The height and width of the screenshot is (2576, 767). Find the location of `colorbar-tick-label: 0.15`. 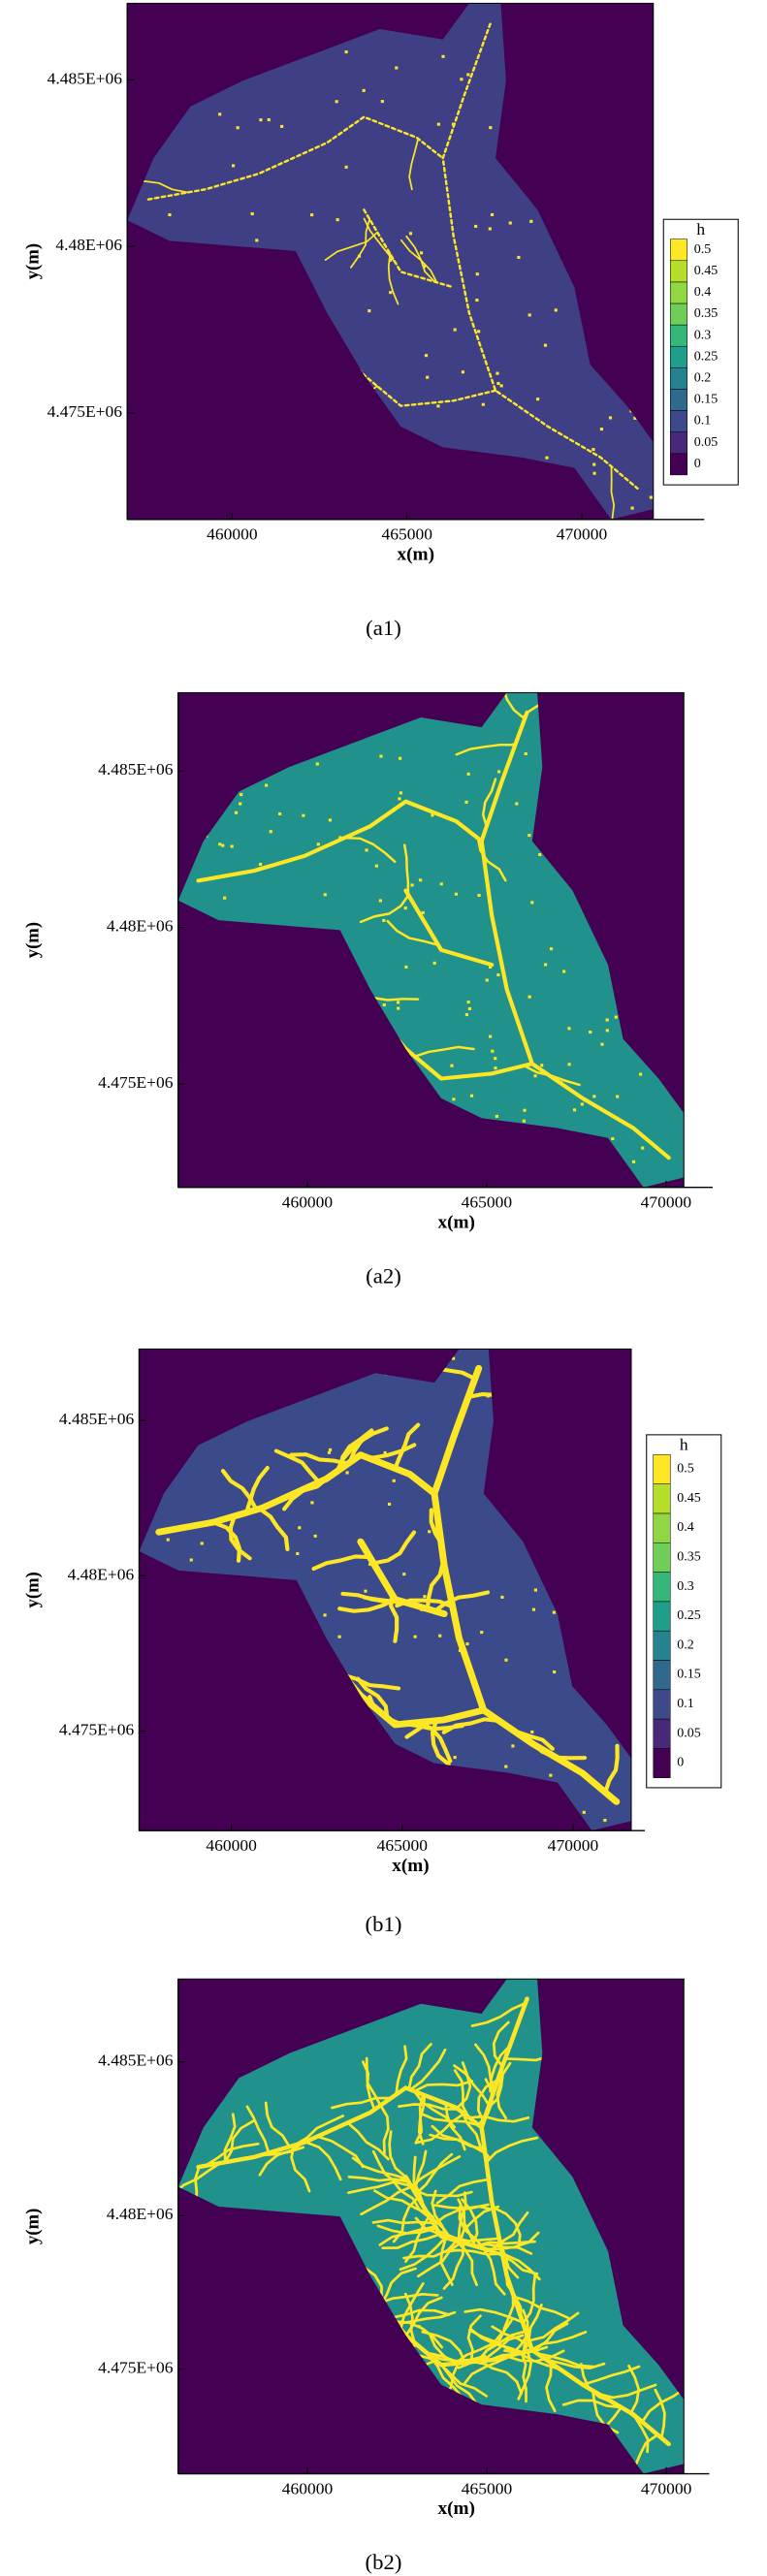

colorbar-tick-label: 0.15 is located at coordinates (706, 399).